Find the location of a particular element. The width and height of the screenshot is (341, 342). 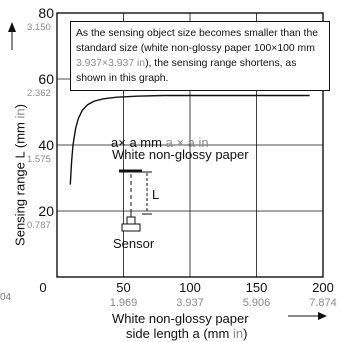

x-axis-label-line2: side length a (mm in) is located at coordinates (187, 333).